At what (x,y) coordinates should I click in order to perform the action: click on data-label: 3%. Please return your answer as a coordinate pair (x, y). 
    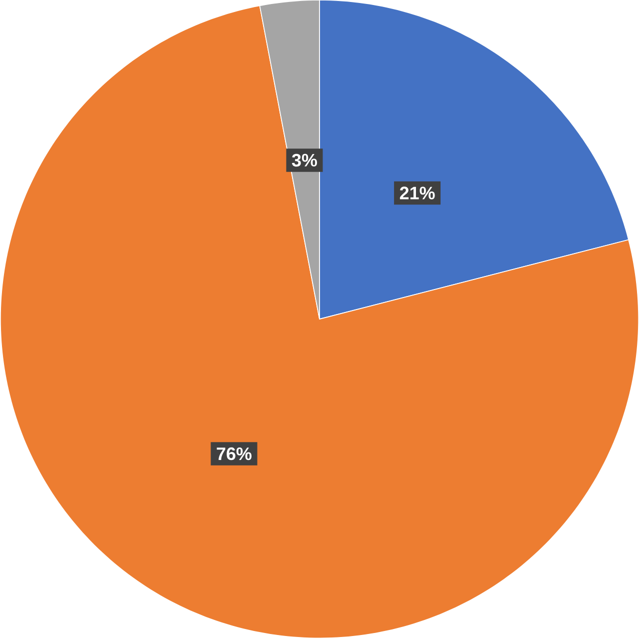
    Looking at the image, I should click on (304, 160).